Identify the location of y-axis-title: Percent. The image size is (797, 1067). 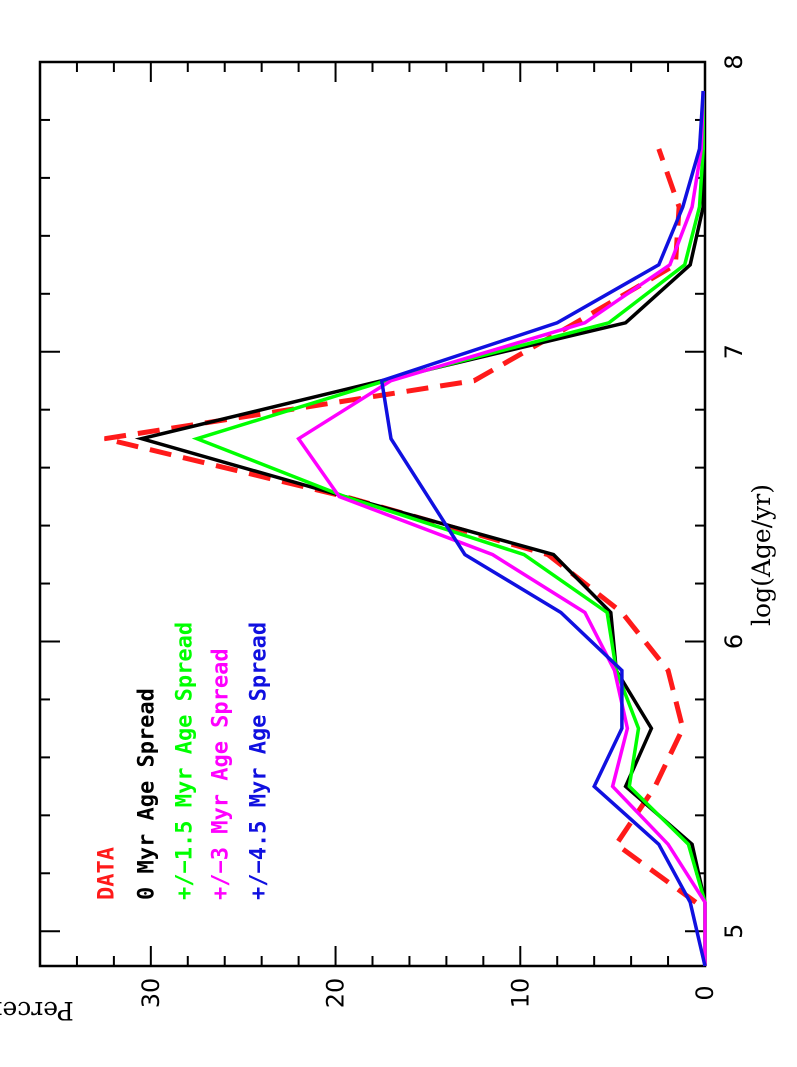
(37, 1010).